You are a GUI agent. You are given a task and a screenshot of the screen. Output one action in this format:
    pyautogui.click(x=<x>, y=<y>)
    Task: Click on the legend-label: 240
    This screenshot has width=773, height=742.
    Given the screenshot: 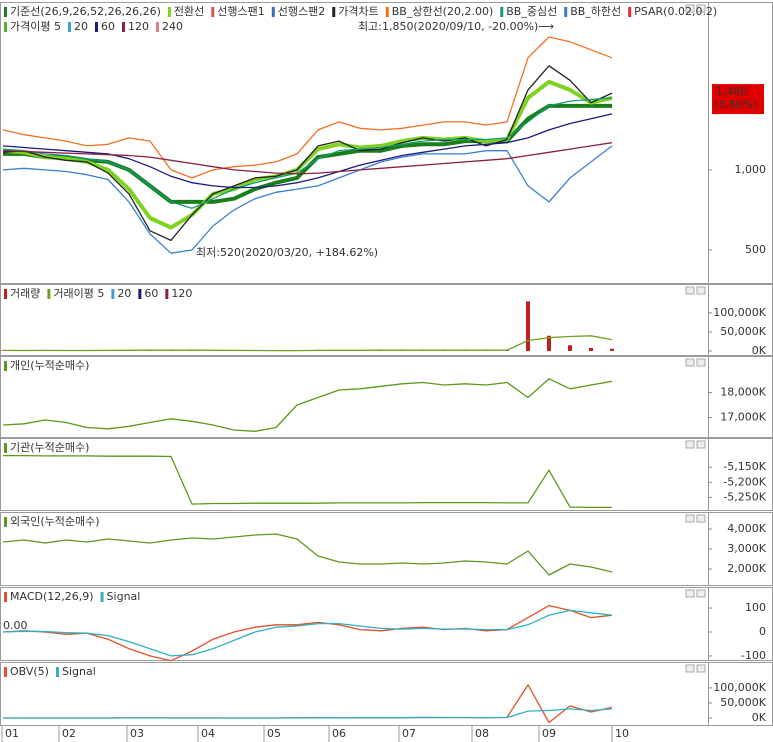 What is the action you would take?
    pyautogui.click(x=172, y=26)
    